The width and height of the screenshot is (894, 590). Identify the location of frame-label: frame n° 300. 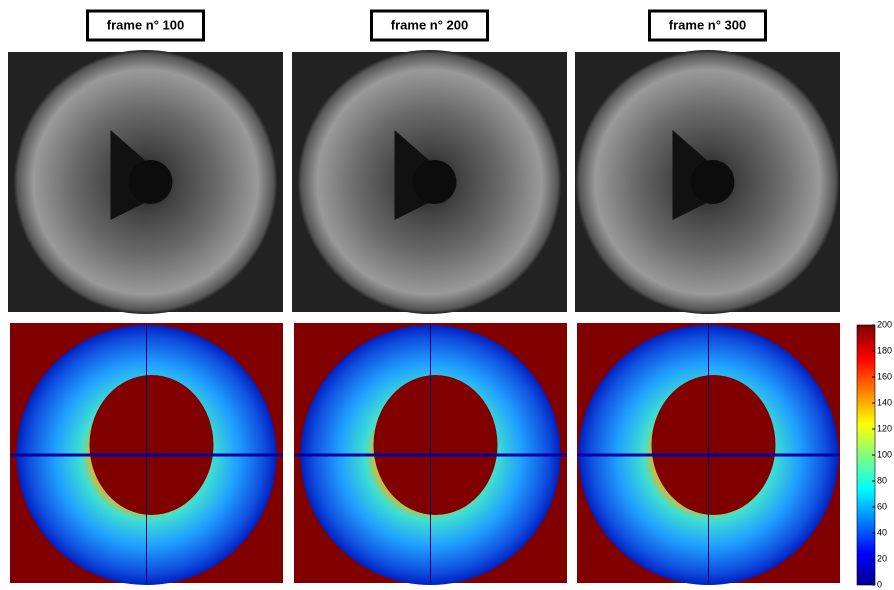
(707, 24).